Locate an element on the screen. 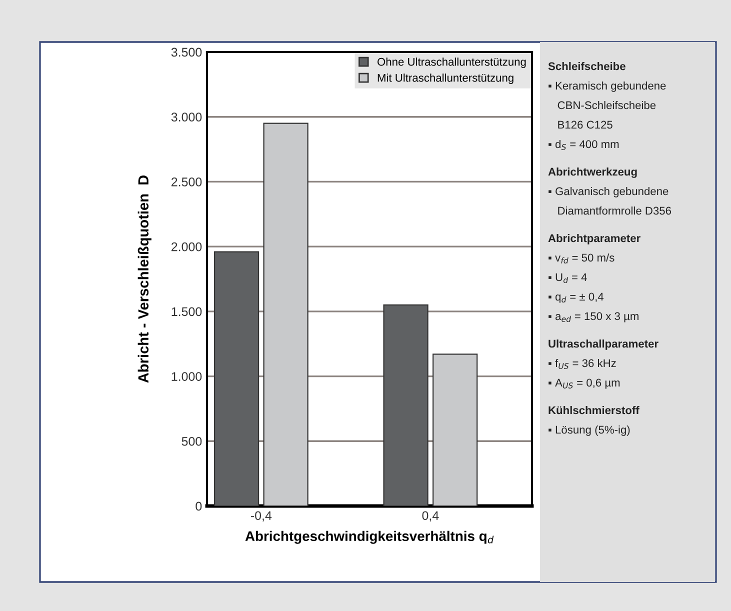 This screenshot has height=611, width=731. y-tick-label: 2.500 is located at coordinates (186, 182).